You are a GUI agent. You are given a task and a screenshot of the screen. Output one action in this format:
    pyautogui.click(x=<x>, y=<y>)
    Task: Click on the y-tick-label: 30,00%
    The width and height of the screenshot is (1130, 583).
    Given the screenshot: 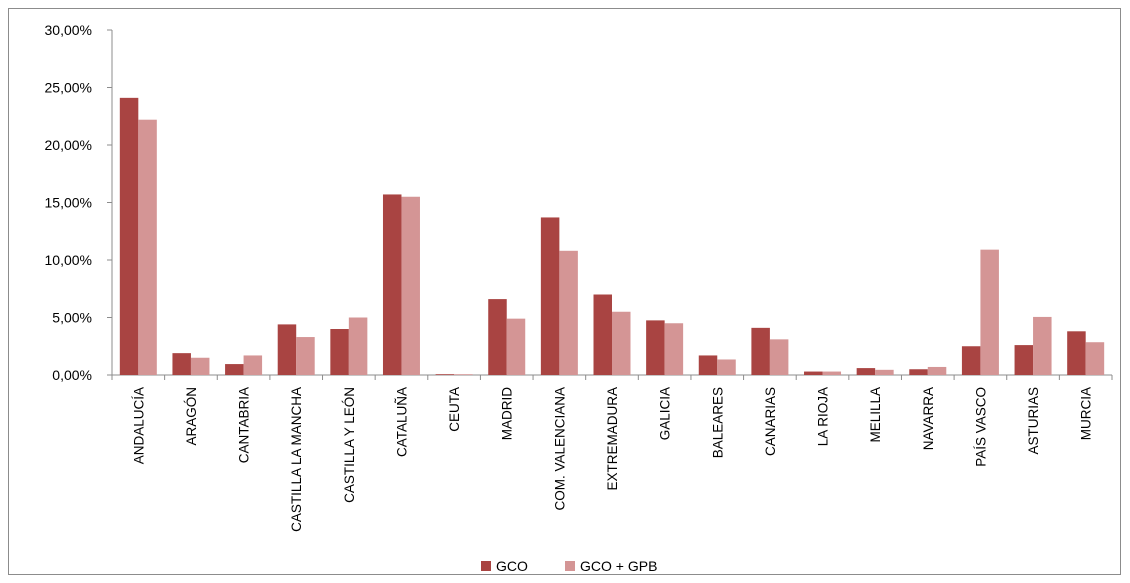 What is the action you would take?
    pyautogui.click(x=68, y=30)
    